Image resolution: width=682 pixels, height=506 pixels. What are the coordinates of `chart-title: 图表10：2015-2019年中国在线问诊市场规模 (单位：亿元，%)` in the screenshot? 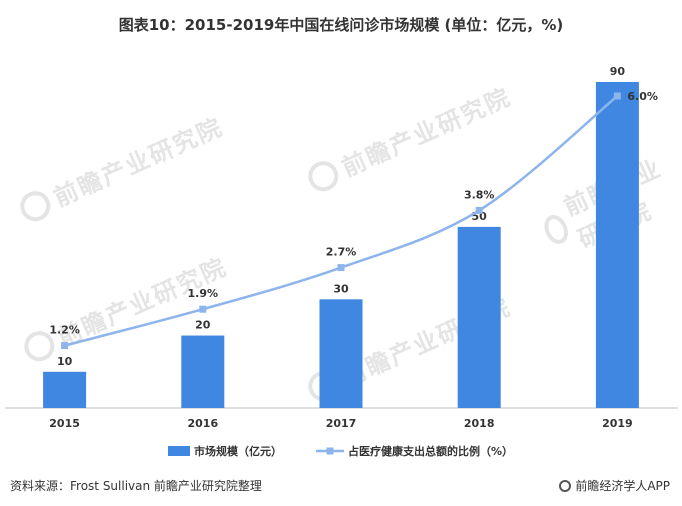 It's located at (341, 25).